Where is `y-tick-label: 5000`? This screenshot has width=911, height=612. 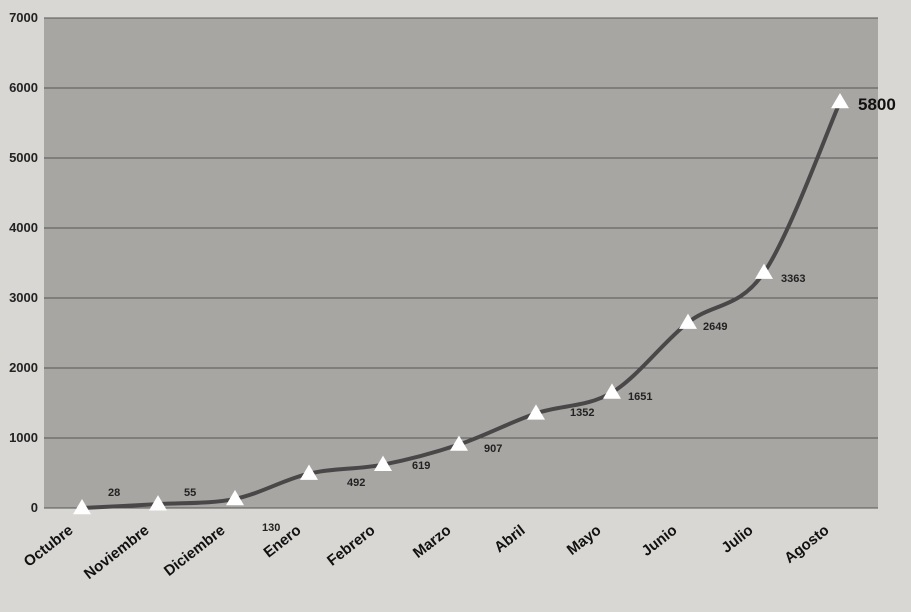
y-tick-label: 5000 is located at coordinates (23, 157).